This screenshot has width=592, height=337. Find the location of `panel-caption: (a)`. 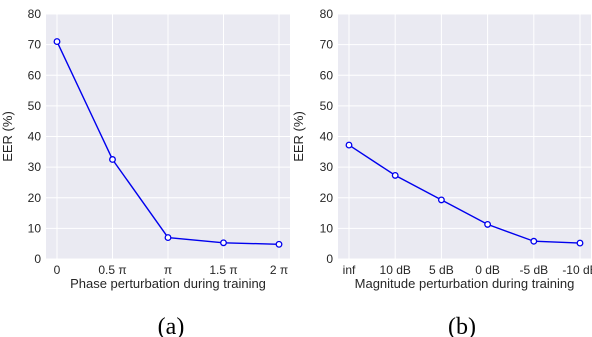

panel-caption: (a) is located at coordinates (171, 325).